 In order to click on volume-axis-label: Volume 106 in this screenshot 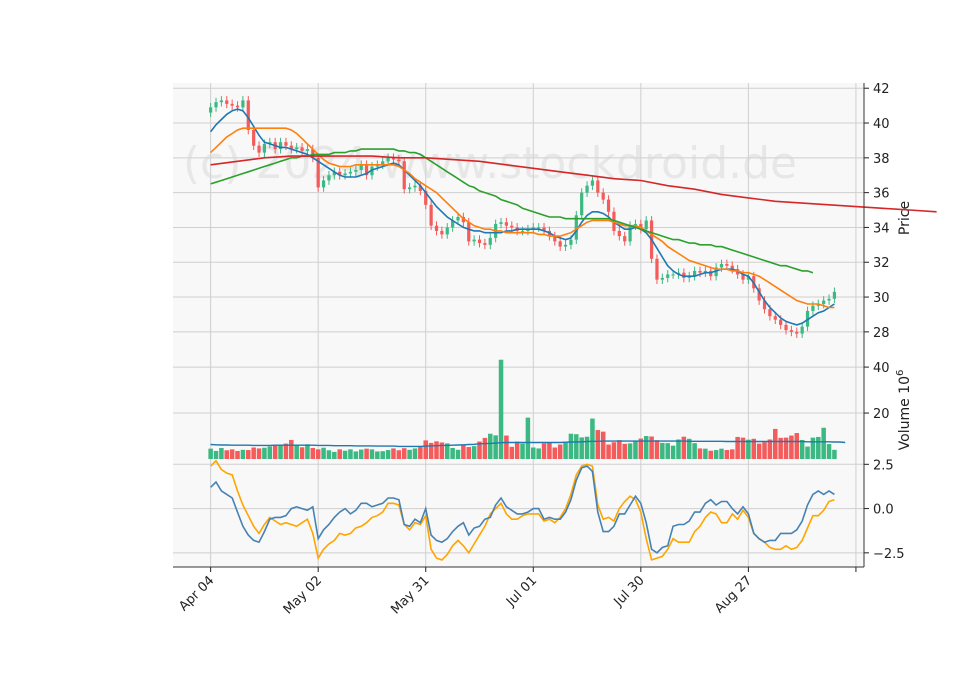, I will do `click(904, 410)`.